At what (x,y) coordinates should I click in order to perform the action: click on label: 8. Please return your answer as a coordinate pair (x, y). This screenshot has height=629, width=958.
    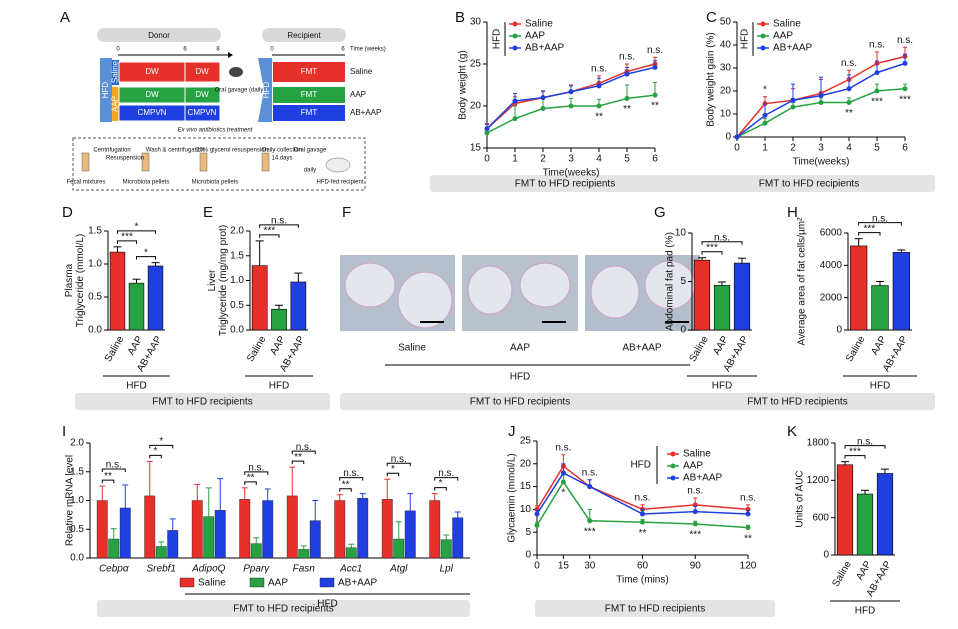
    Looking at the image, I should click on (218, 50).